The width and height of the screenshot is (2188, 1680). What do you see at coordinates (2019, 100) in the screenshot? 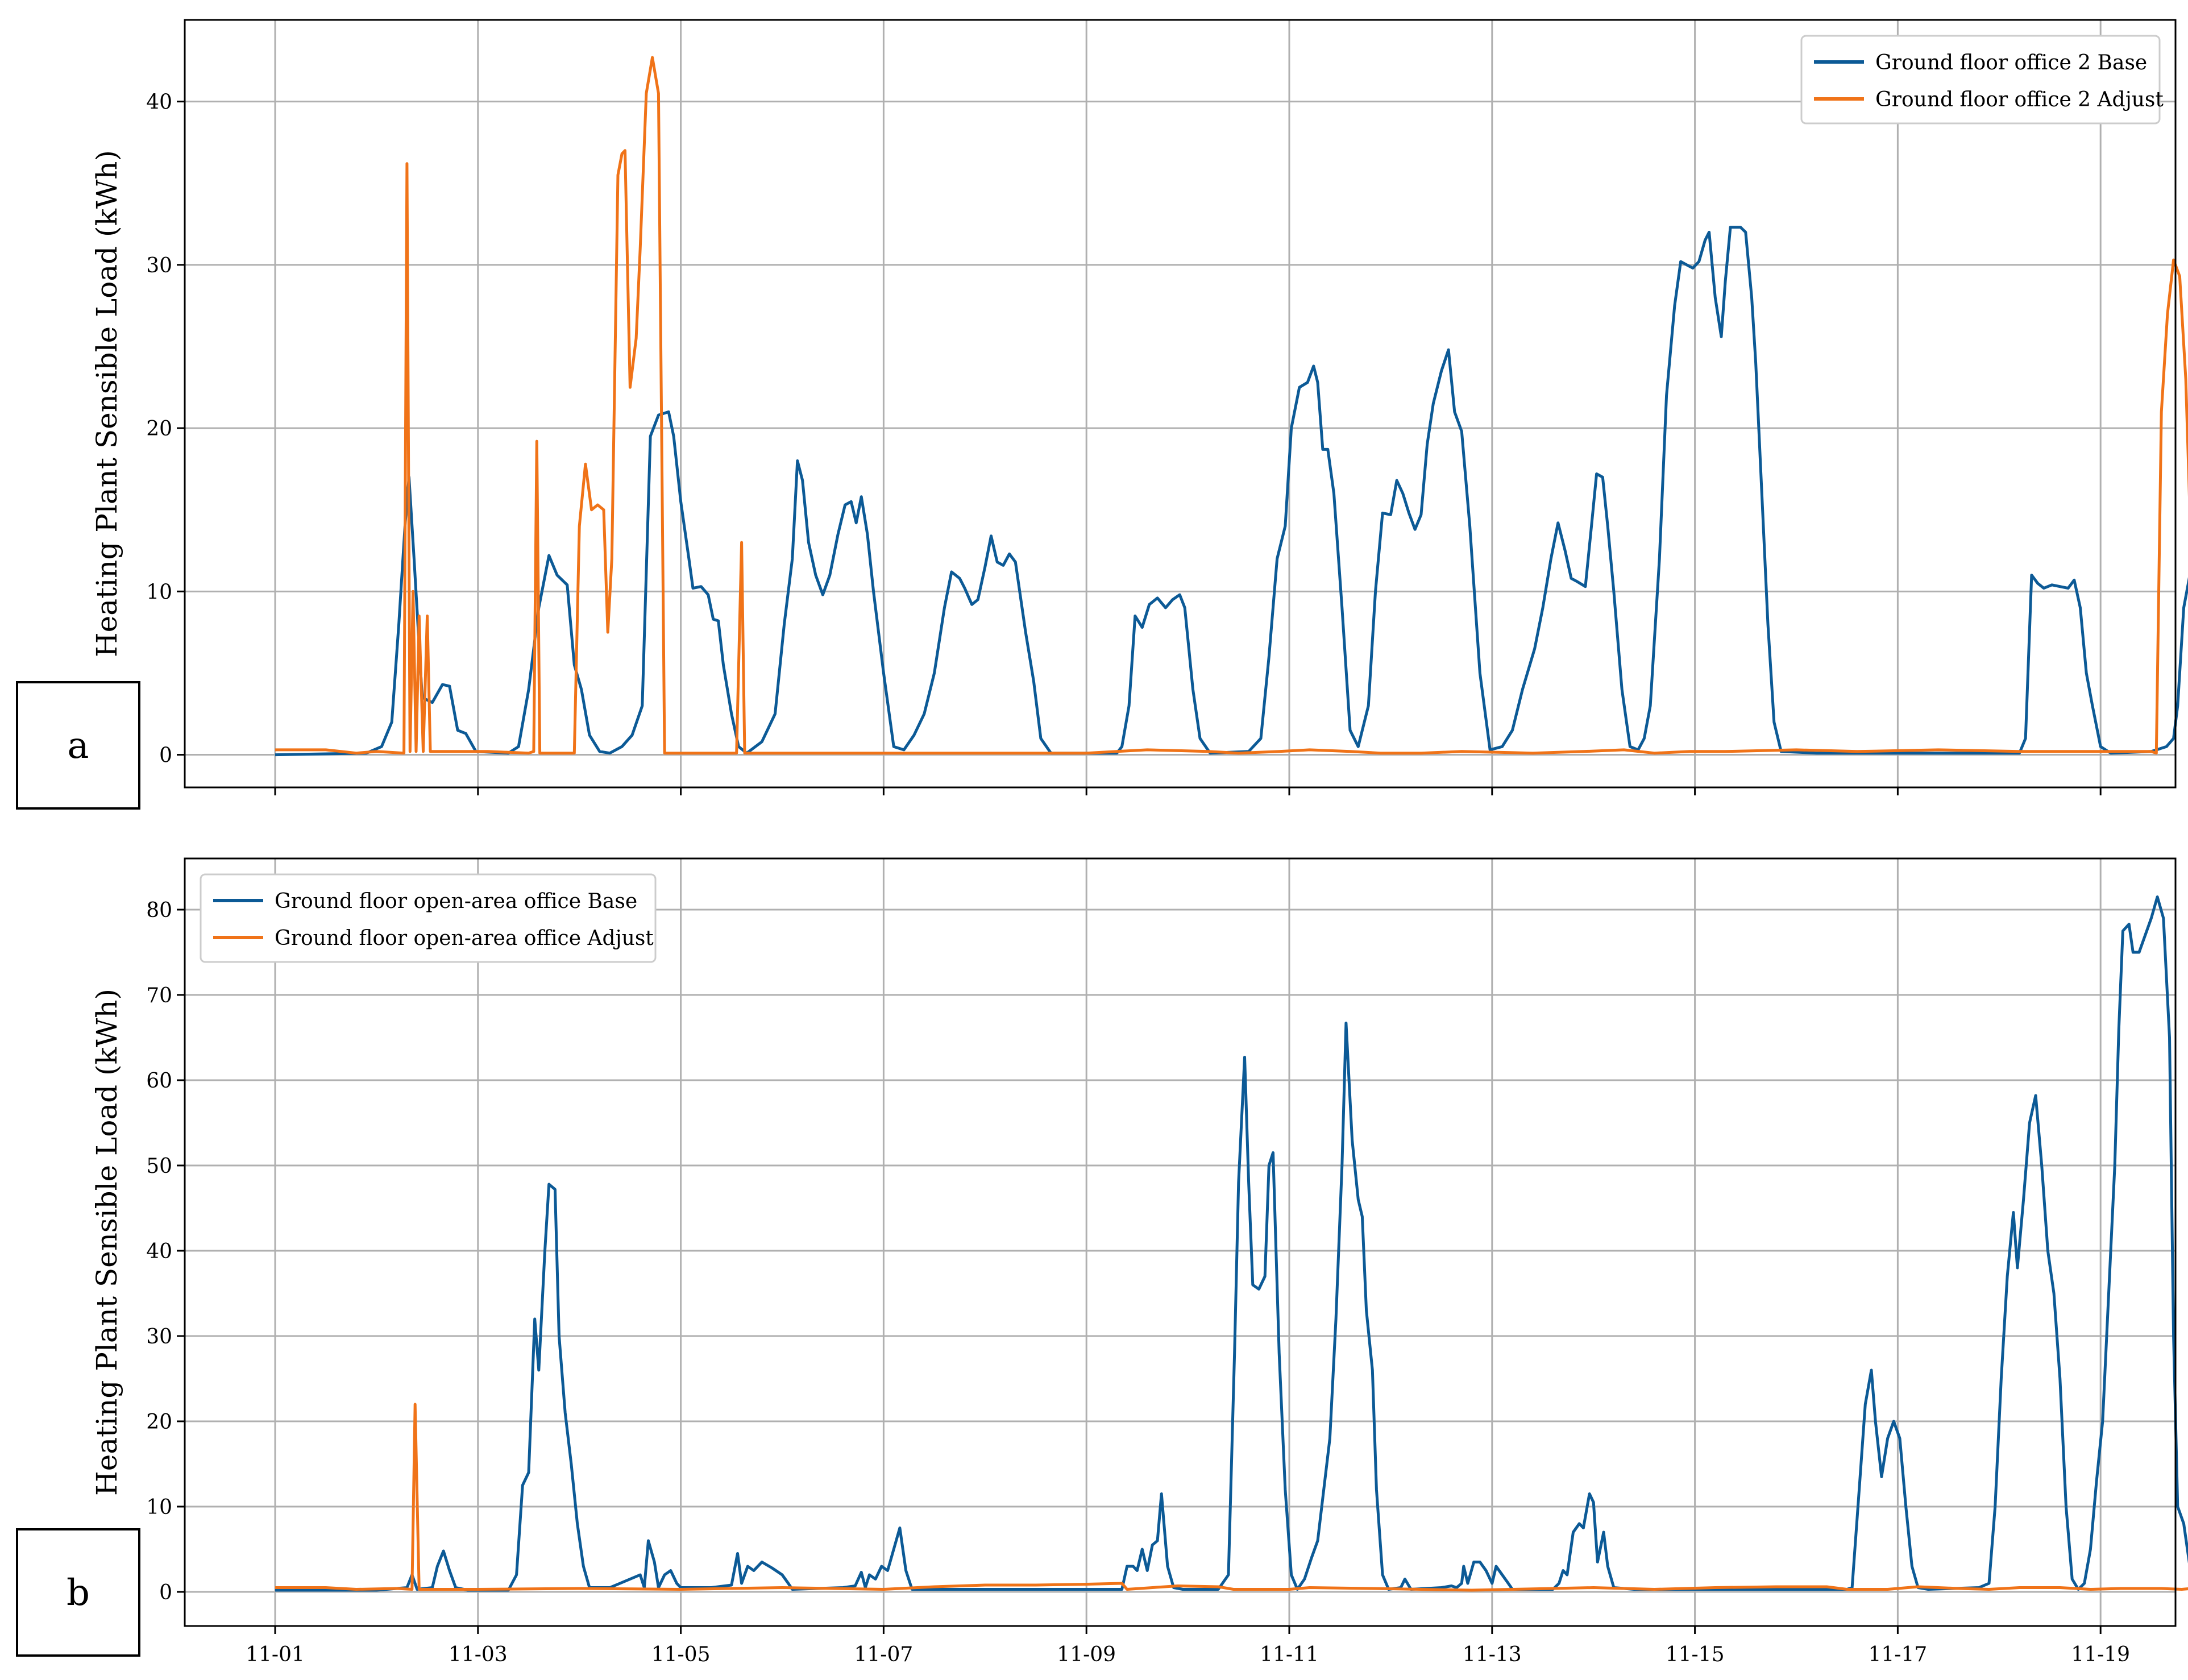
I see `legend-label: Ground floor office 2 Adjust` at bounding box center [2019, 100].